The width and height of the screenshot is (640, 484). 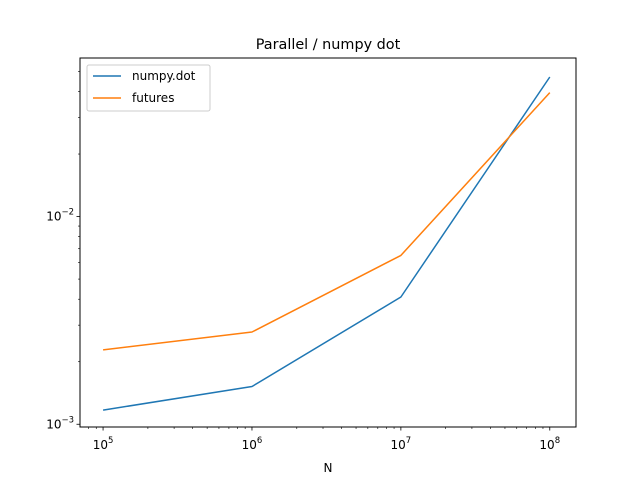 I want to click on x-axis-label: N, so click(x=328, y=468).